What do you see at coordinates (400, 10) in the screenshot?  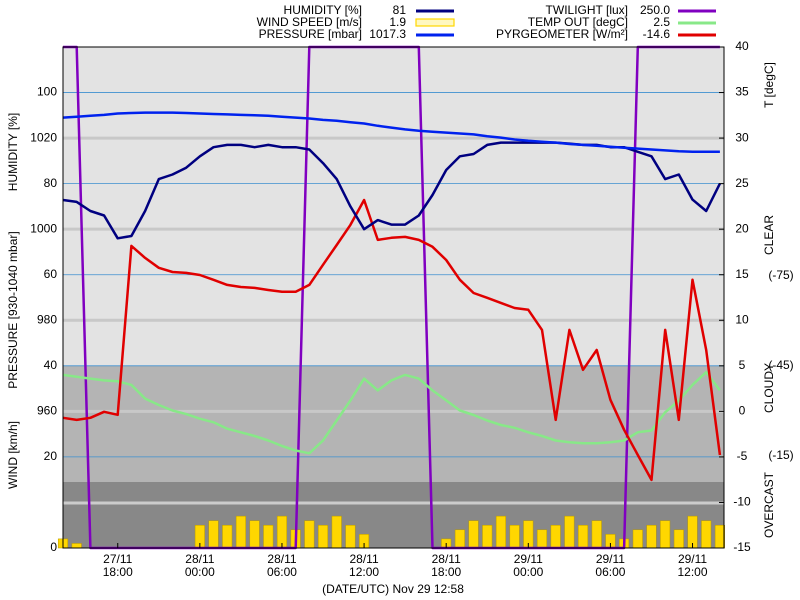 I see `legend-value: 81` at bounding box center [400, 10].